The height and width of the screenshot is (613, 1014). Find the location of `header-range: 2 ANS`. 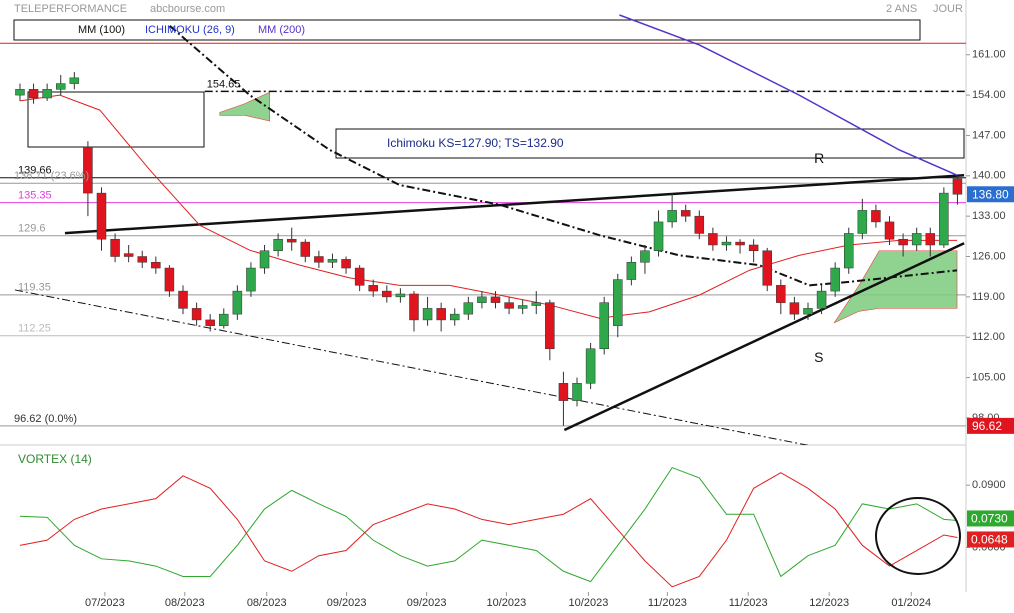

header-range: 2 ANS is located at coordinates (901, 9).